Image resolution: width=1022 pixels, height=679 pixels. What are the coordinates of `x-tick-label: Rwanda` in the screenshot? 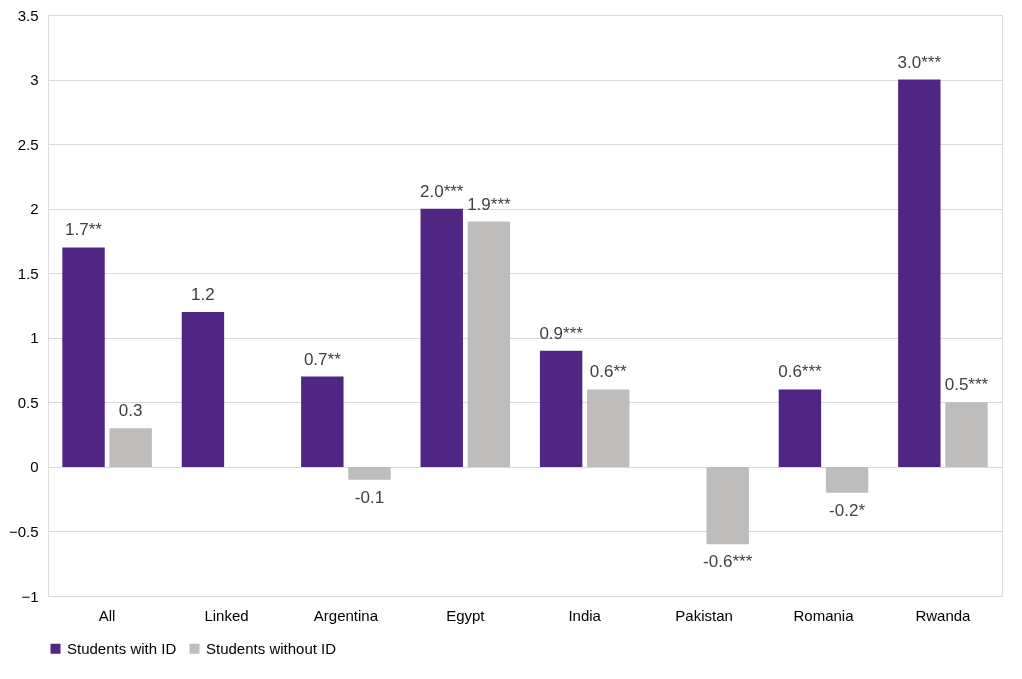 It's located at (943, 615).